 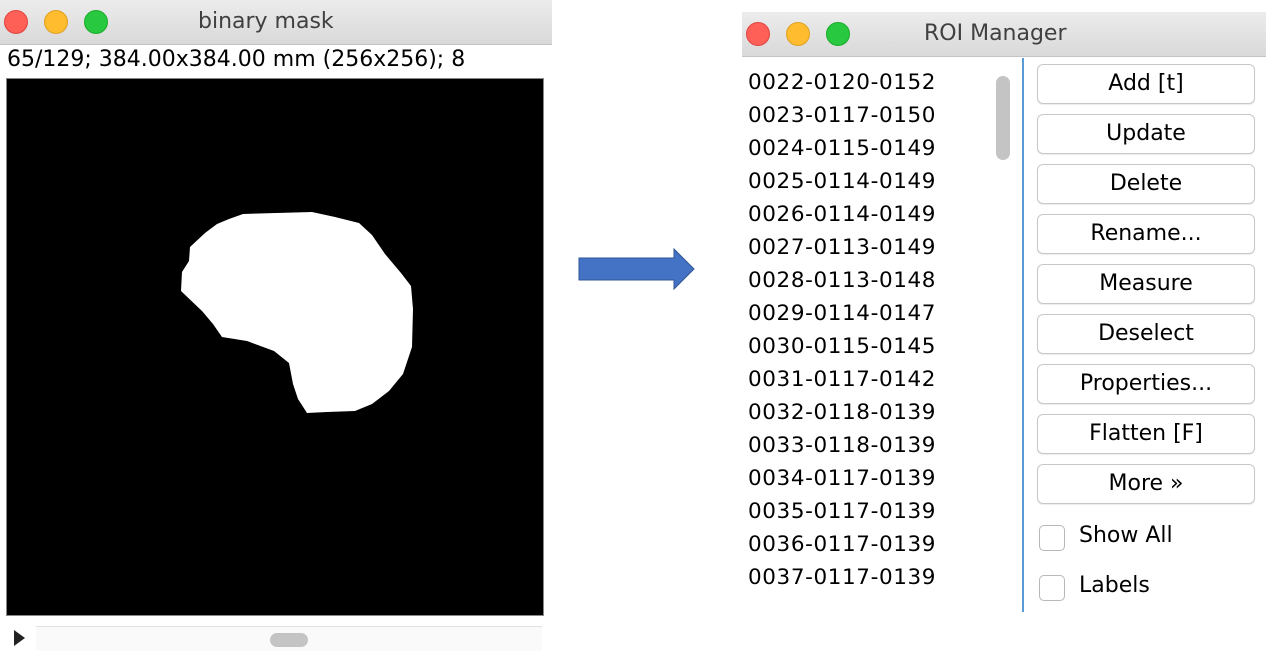 I want to click on list-item: 0035-0117-0139, so click(x=842, y=511).